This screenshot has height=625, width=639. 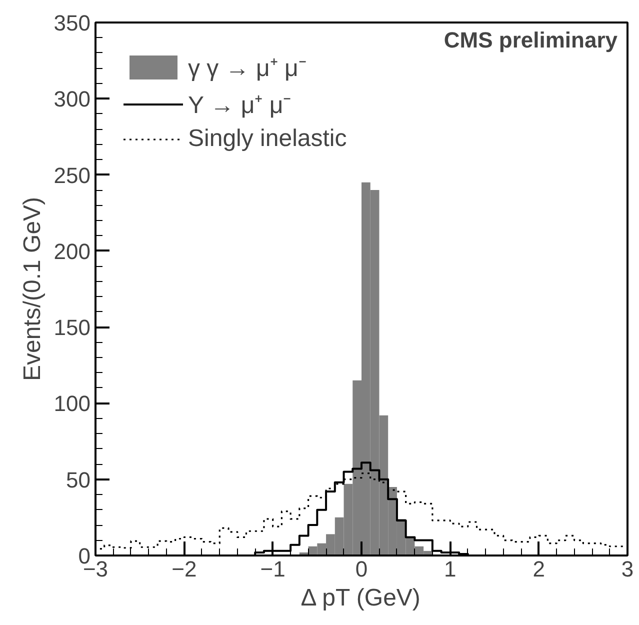 I want to click on x-tick-label: −2, so click(x=184, y=569).